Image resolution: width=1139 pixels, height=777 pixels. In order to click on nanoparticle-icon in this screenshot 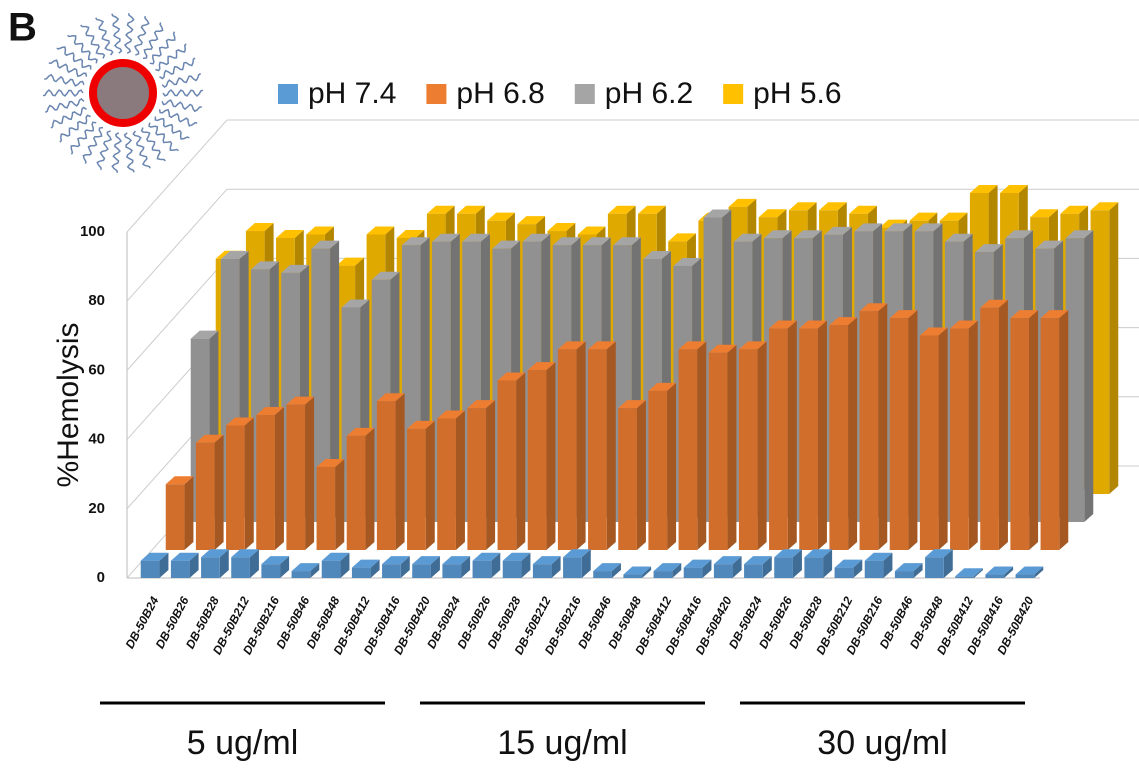, I will do `click(123, 93)`.